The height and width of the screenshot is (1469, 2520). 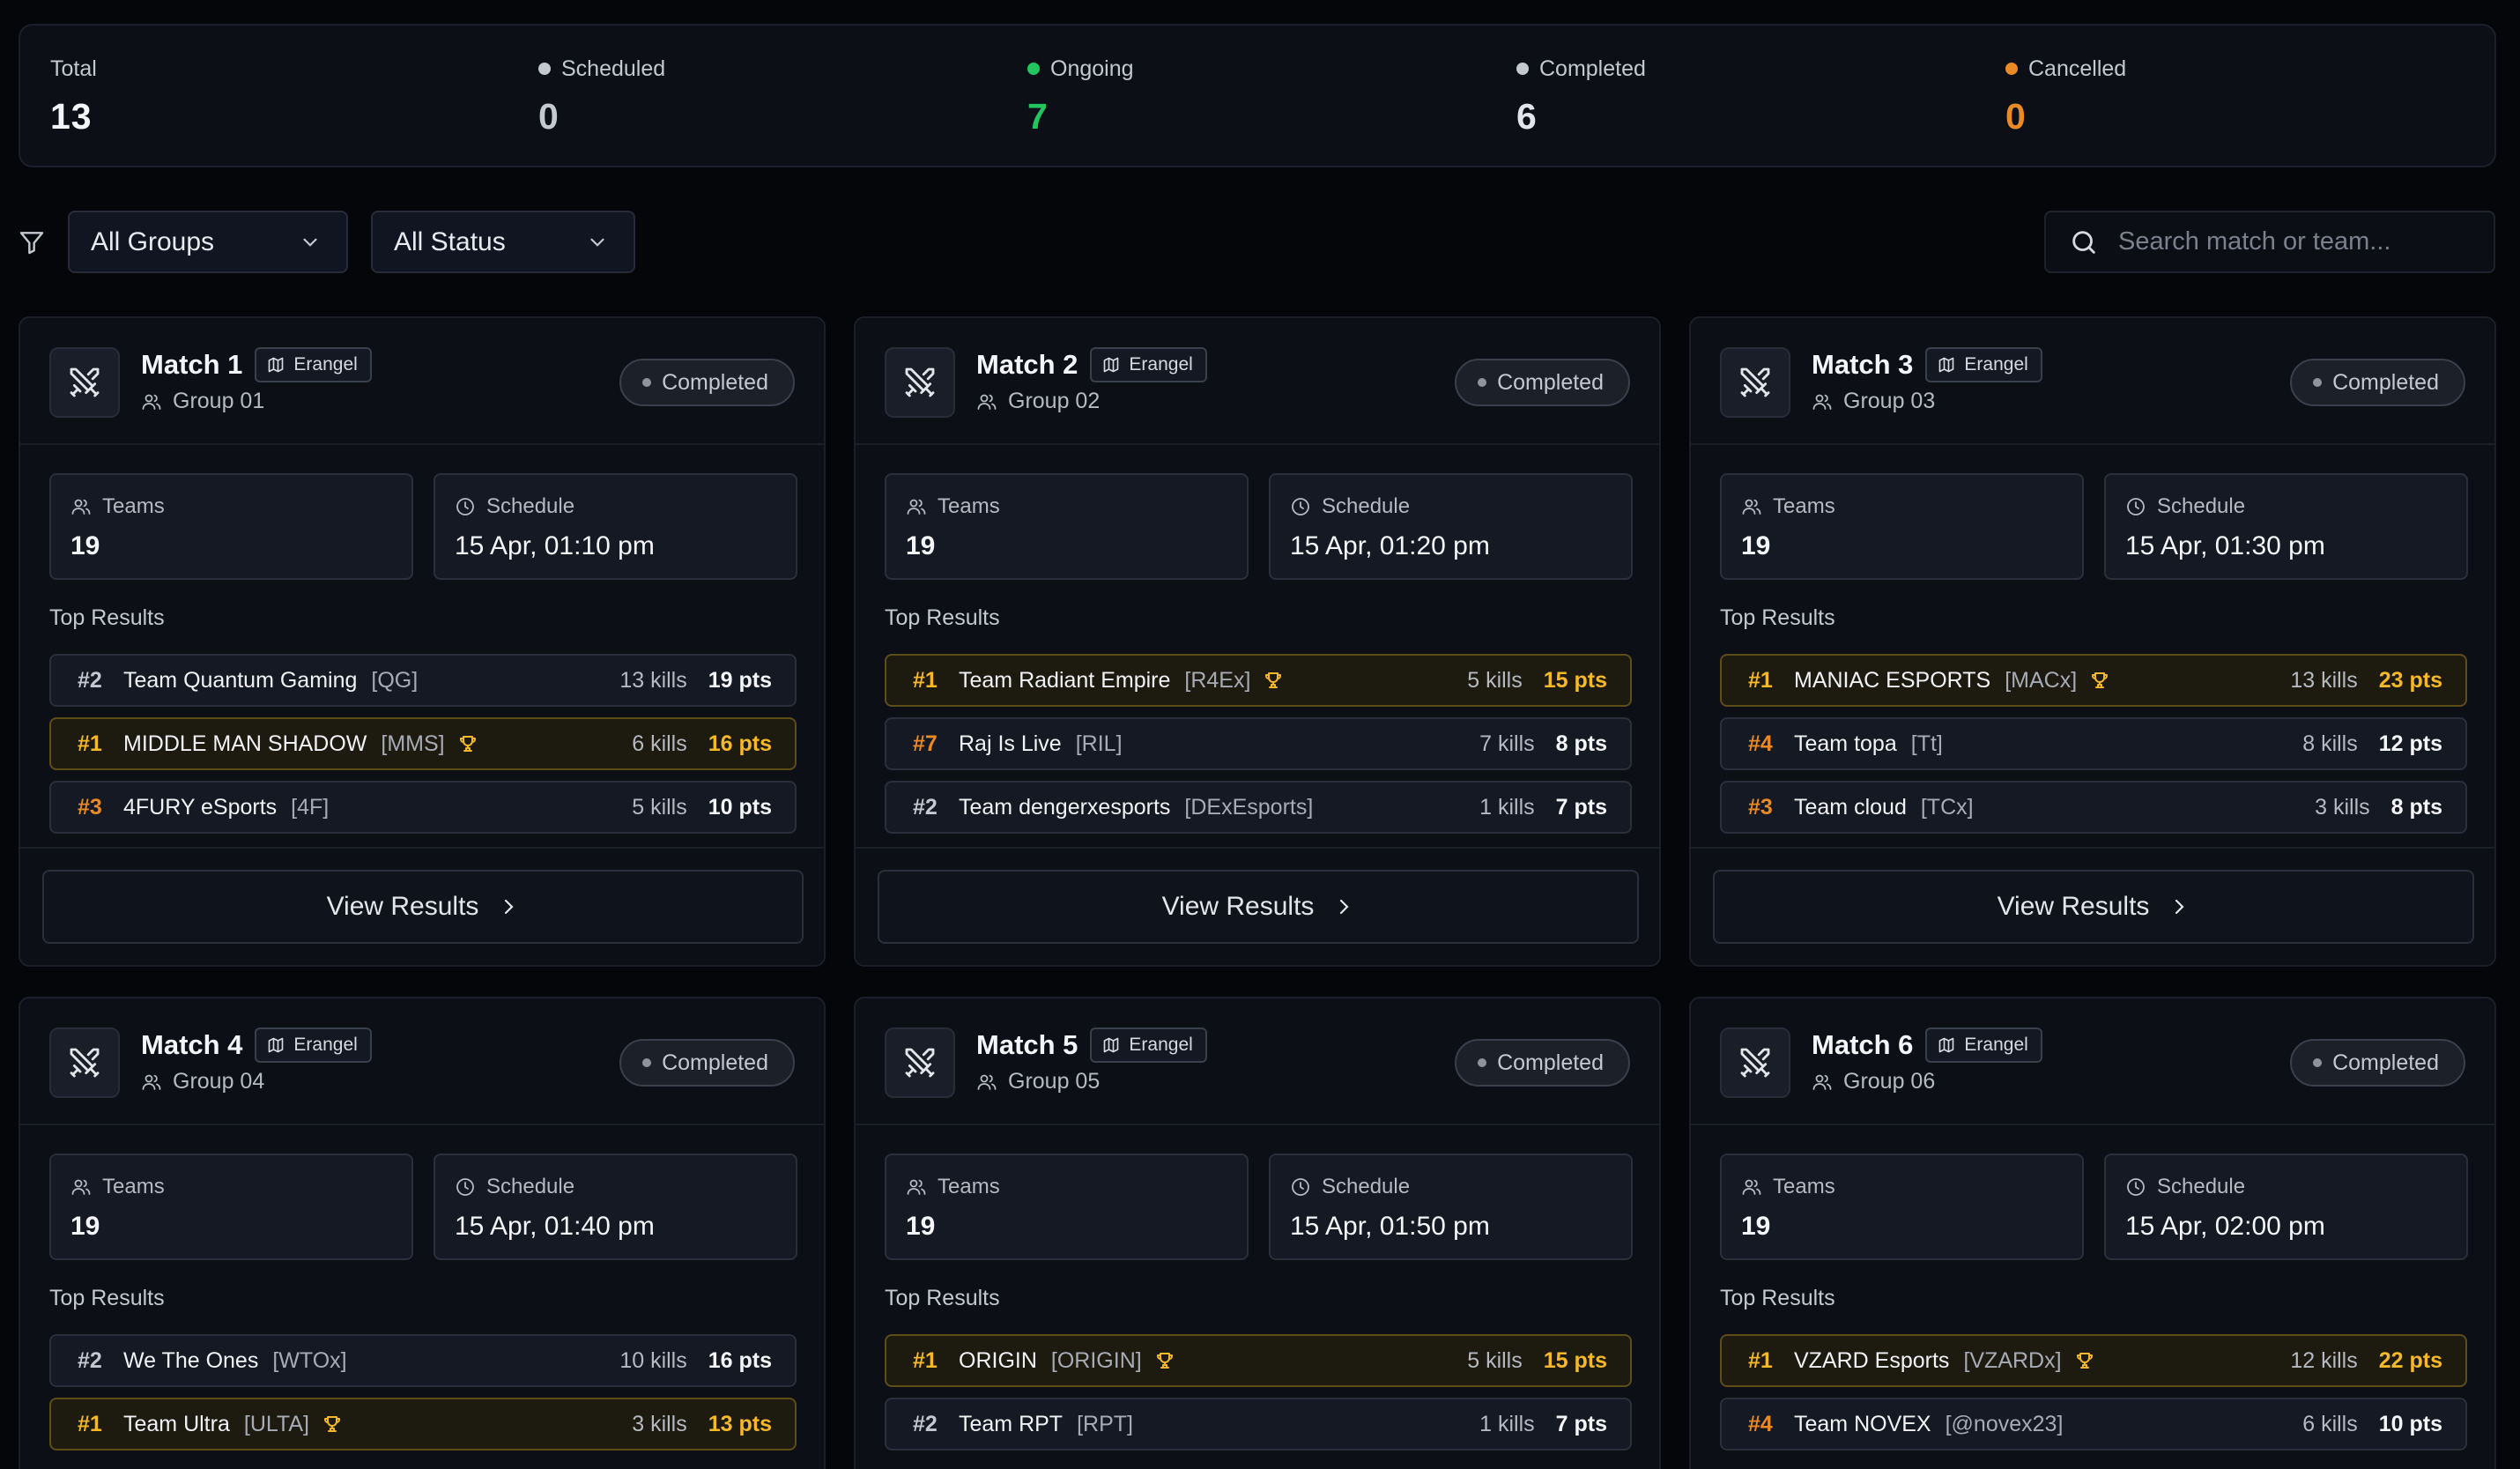 I want to click on view-results-label: View Results, so click(x=402, y=907).